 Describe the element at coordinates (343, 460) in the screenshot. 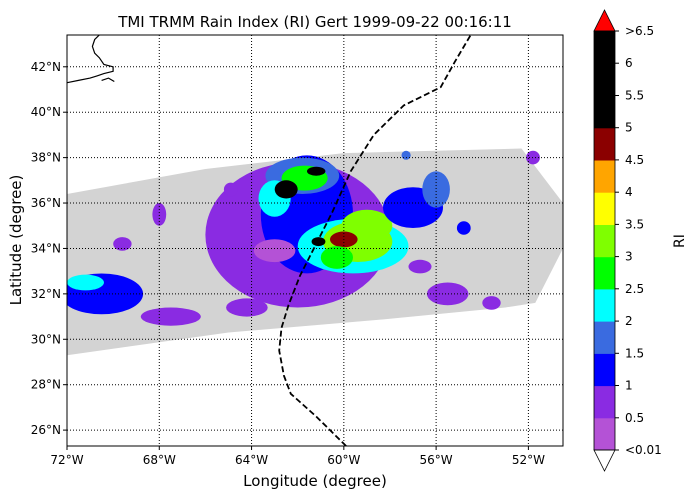

I see `x-tick-label: 60°W` at that location.